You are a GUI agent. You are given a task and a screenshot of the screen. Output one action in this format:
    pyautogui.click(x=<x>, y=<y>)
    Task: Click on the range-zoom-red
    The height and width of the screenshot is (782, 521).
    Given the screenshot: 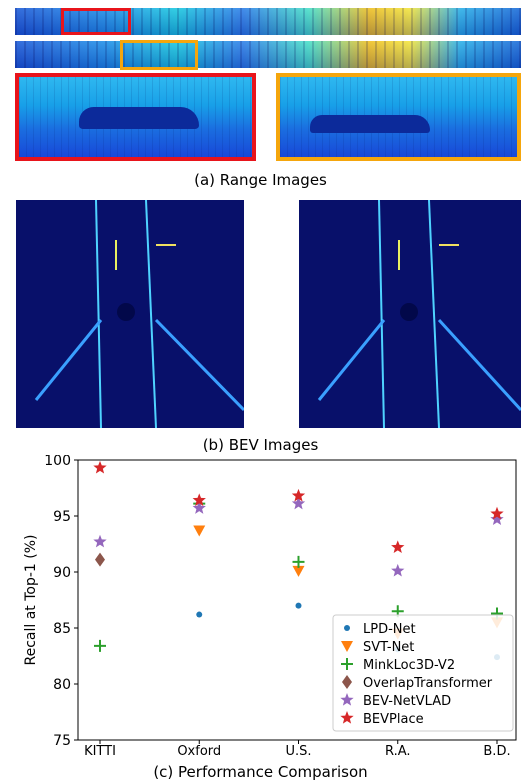 What is the action you would take?
    pyautogui.click(x=135, y=117)
    